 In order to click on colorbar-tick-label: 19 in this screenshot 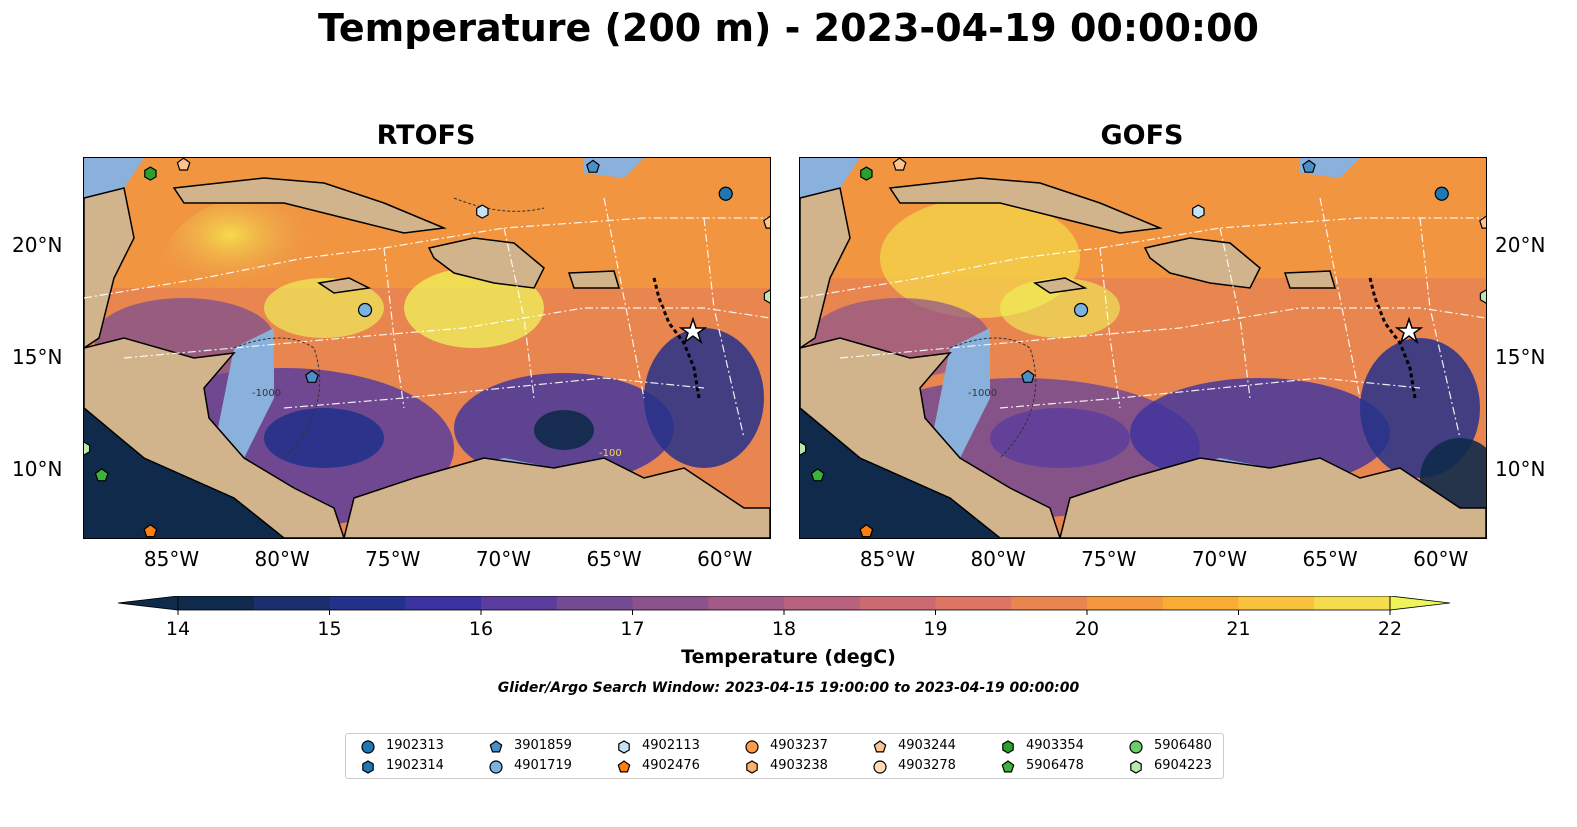, I will do `click(935, 629)`.